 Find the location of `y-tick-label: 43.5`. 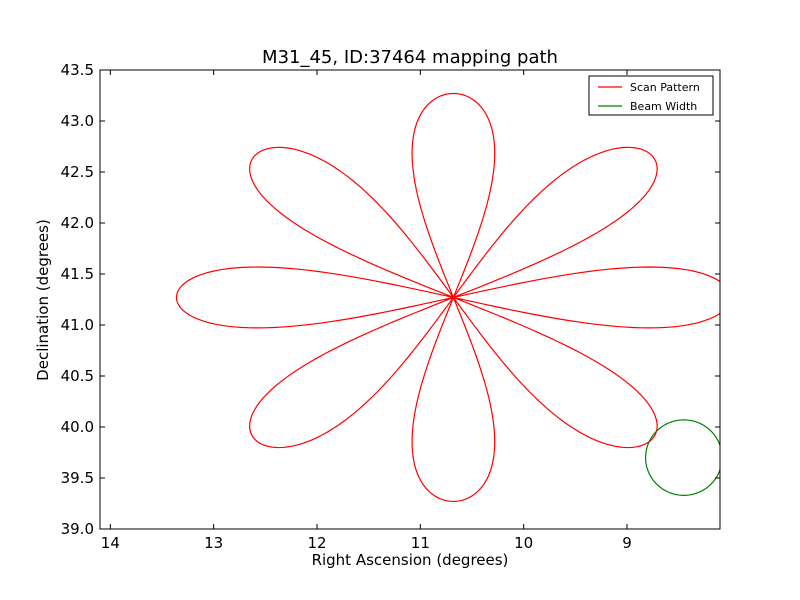

y-tick-label: 43.5 is located at coordinates (77, 70).